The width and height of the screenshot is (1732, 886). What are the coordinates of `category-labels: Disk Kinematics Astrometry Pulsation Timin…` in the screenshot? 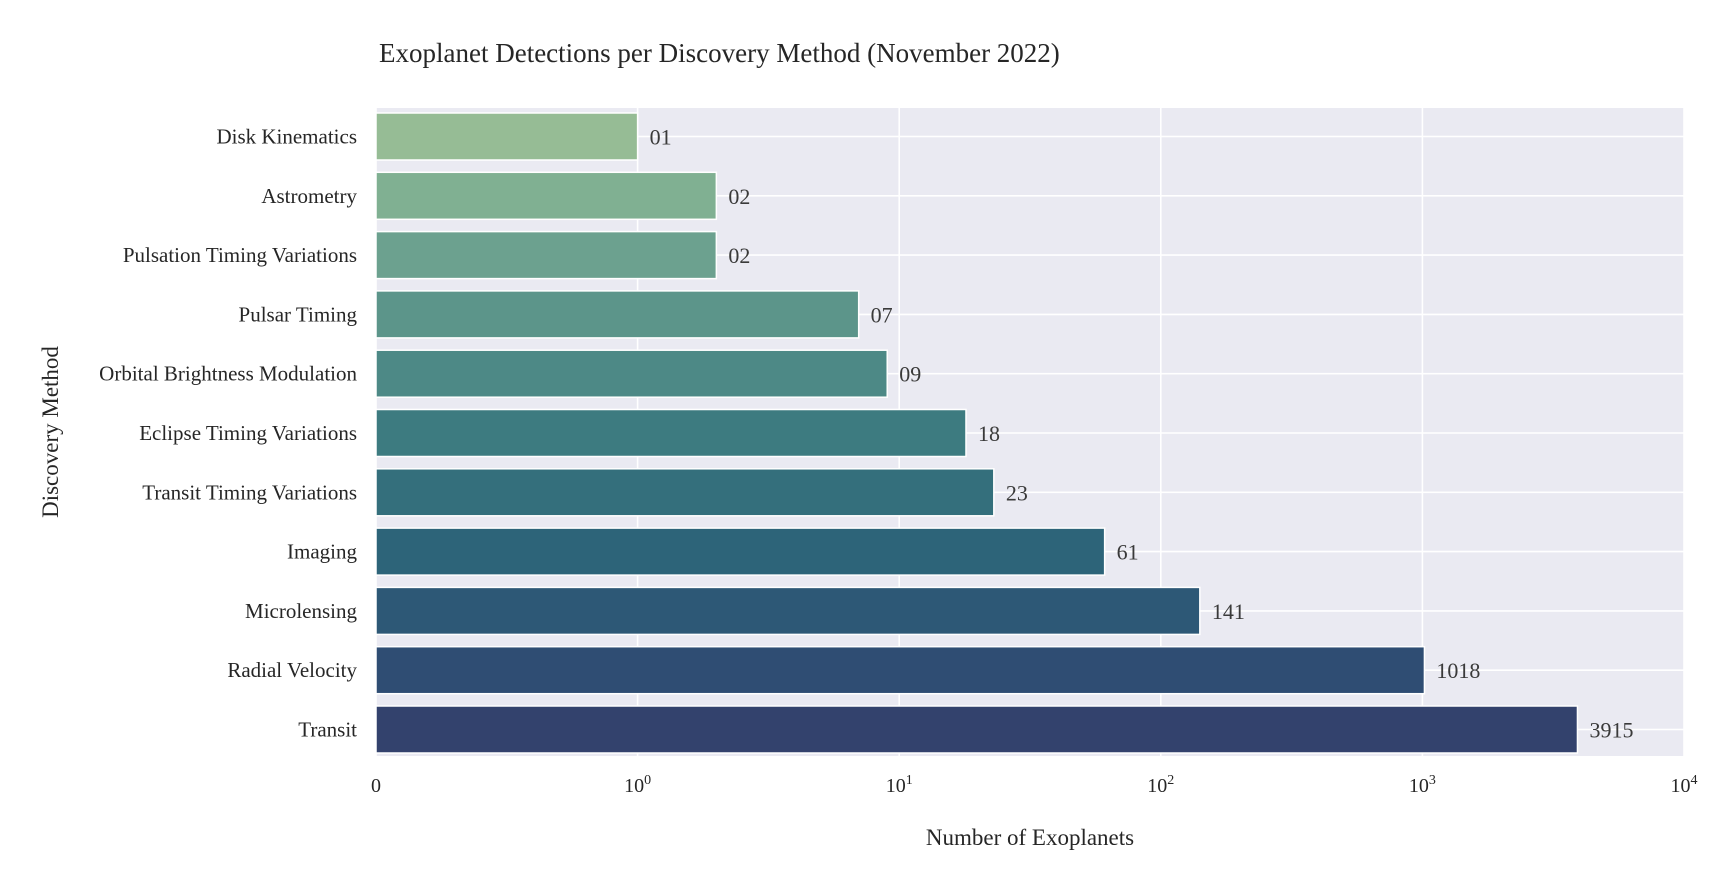 It's located at (228, 433).